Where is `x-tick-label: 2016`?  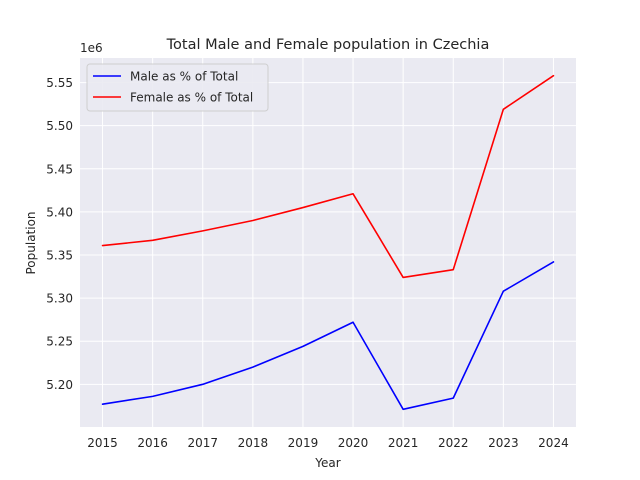
x-tick-label: 2016 is located at coordinates (152, 443).